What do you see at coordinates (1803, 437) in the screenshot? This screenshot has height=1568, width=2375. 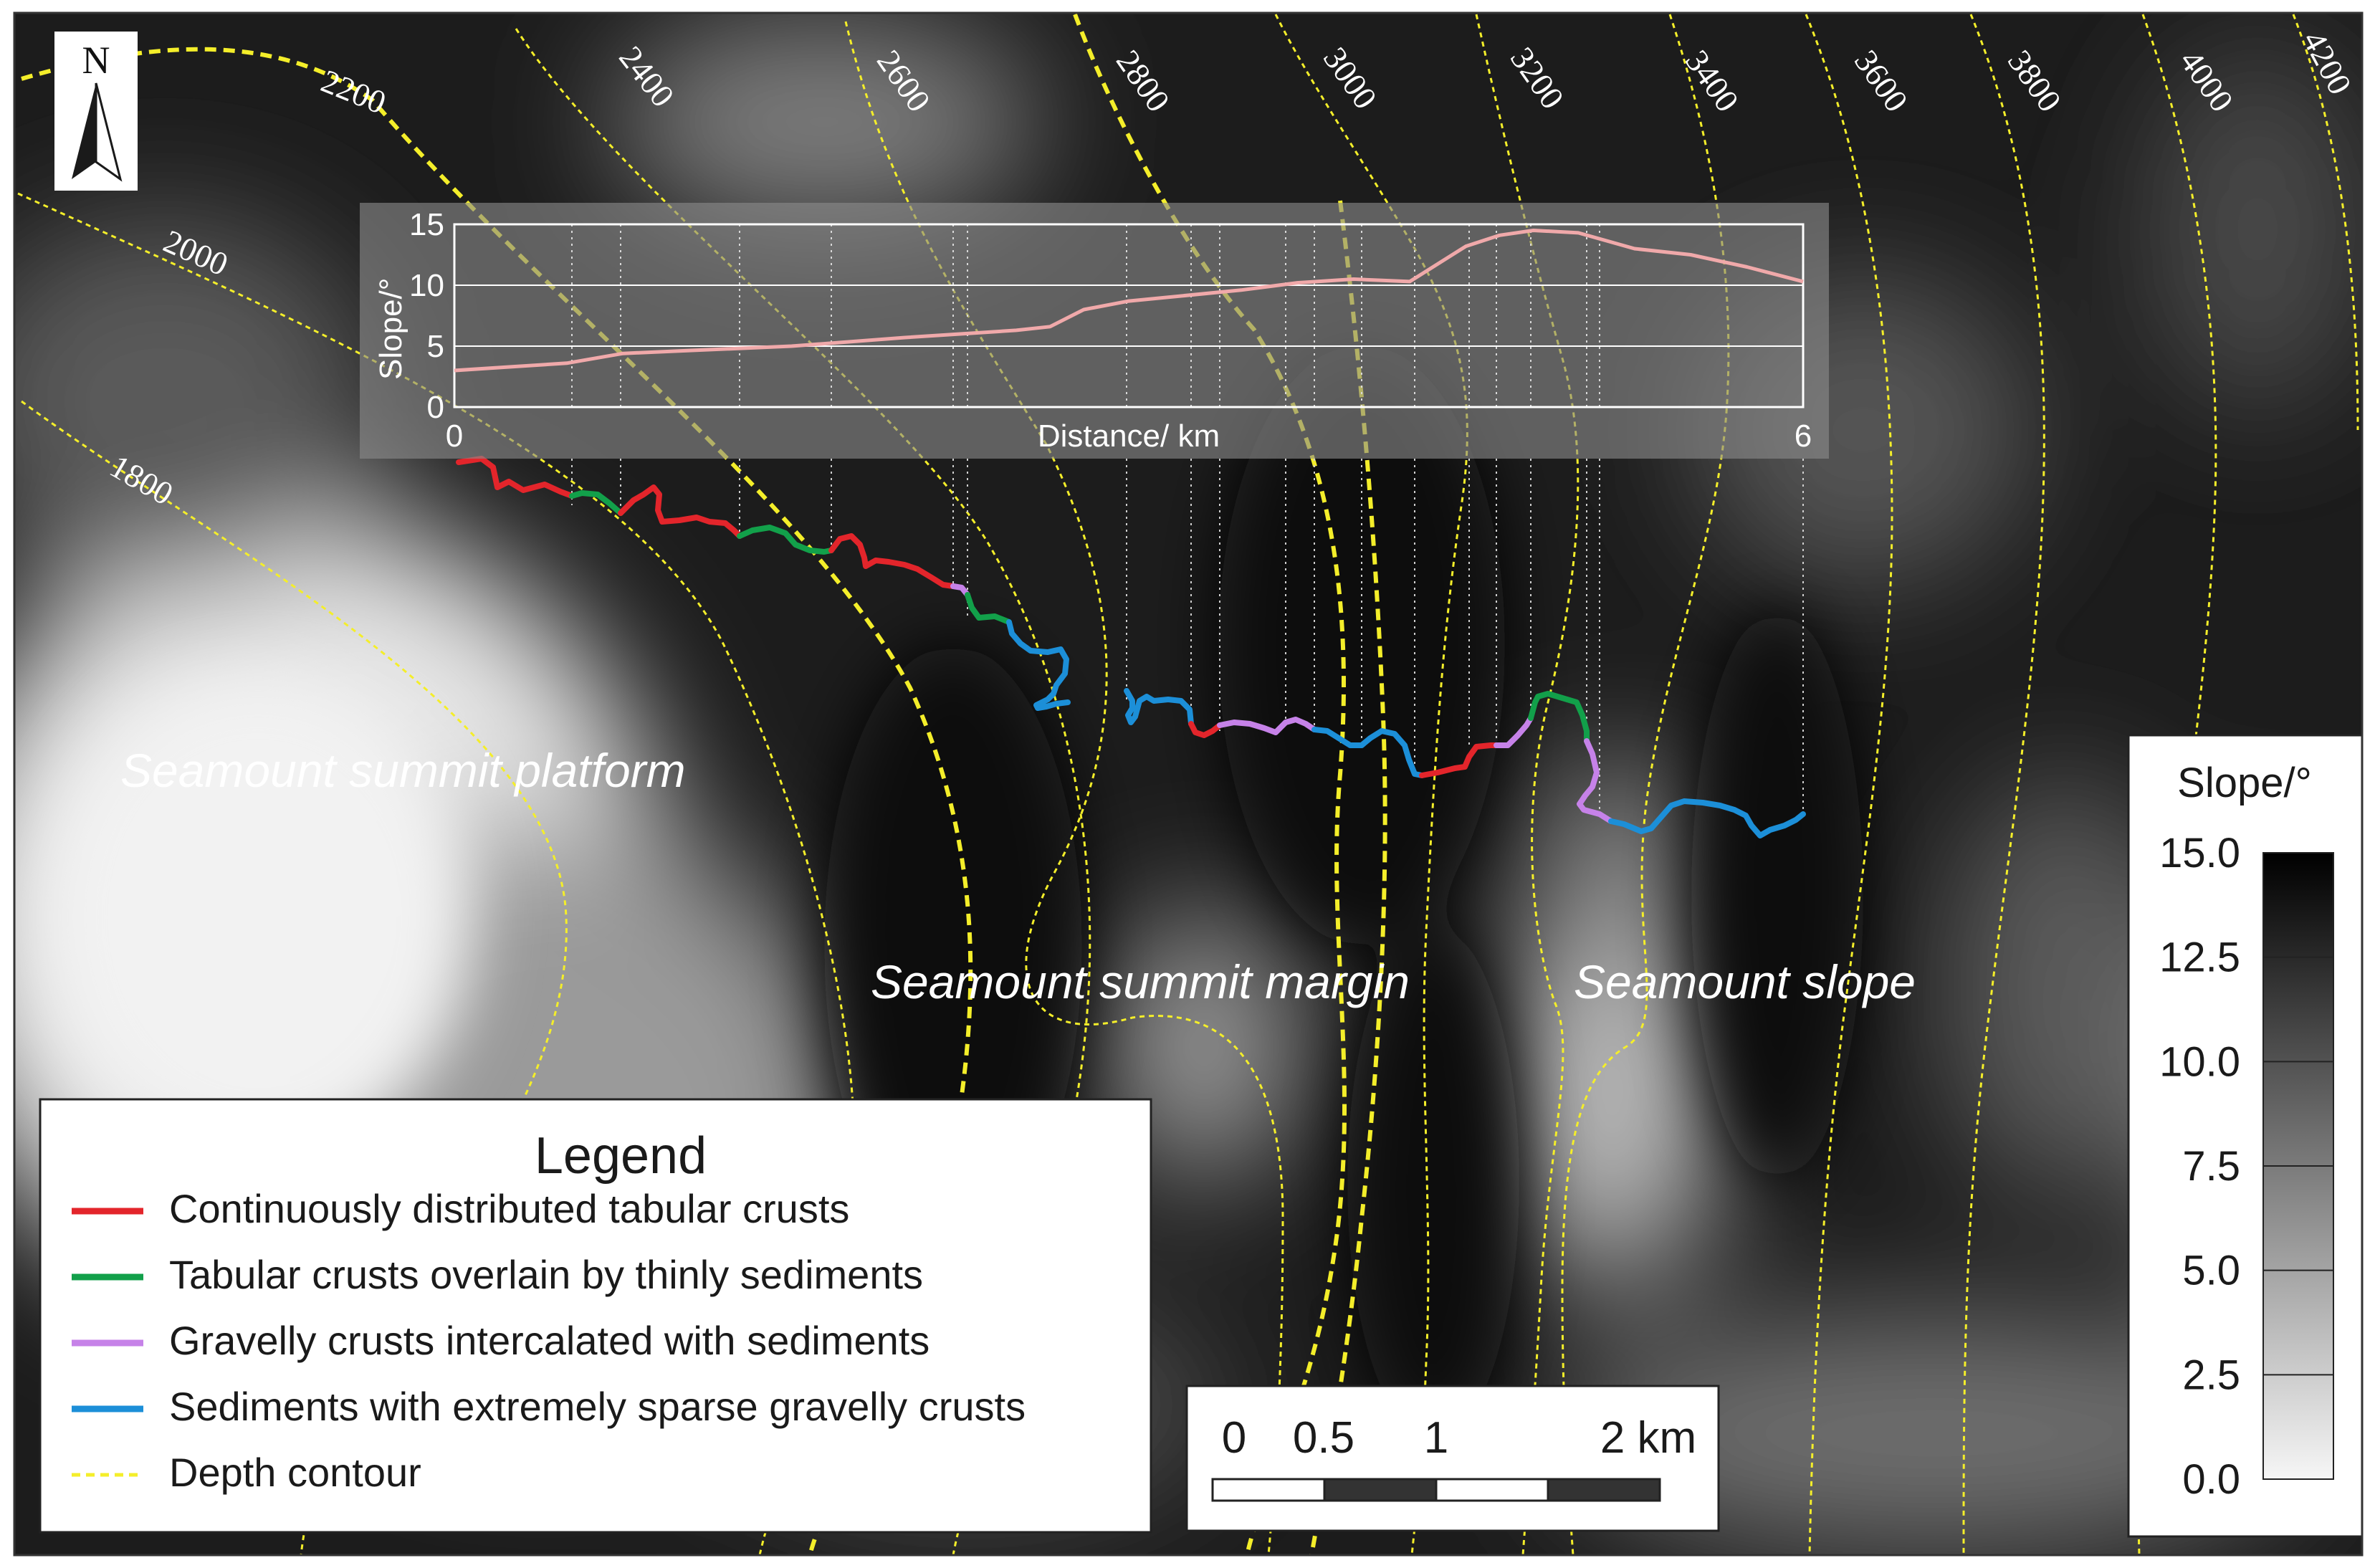 I see `inset-x-tick-label: 6` at bounding box center [1803, 437].